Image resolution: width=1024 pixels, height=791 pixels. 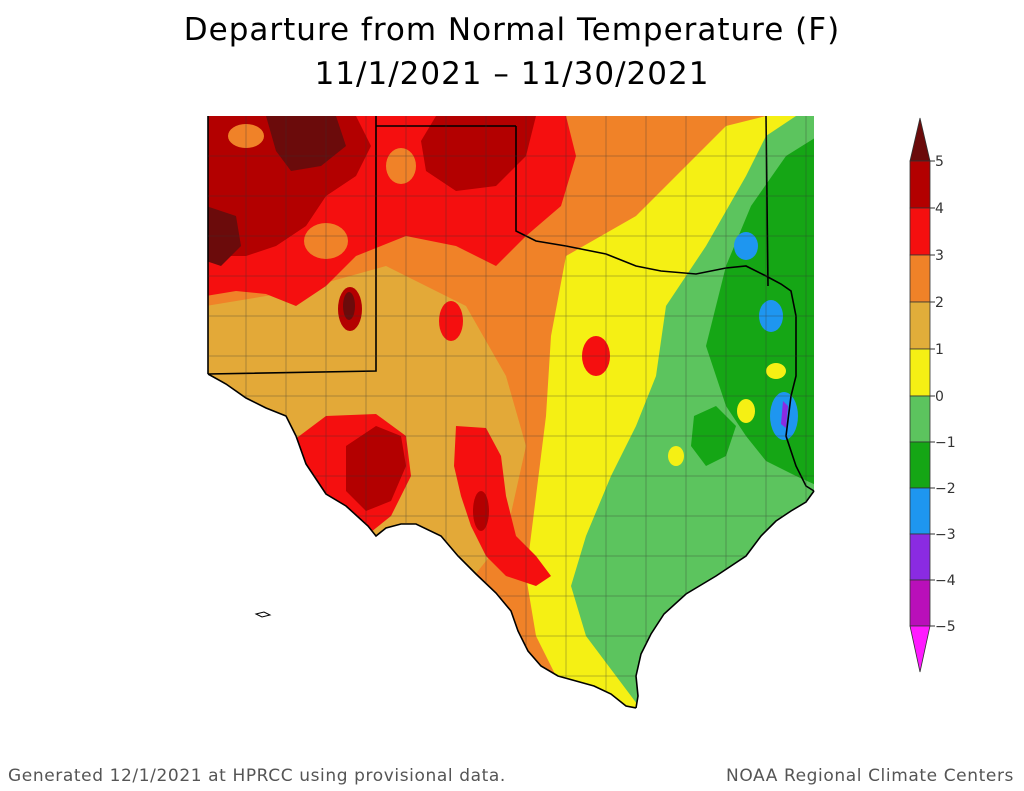 What do you see at coordinates (512, 74) in the screenshot?
I see `title-line-2: 11/1/2021 – 11/30/2021` at bounding box center [512, 74].